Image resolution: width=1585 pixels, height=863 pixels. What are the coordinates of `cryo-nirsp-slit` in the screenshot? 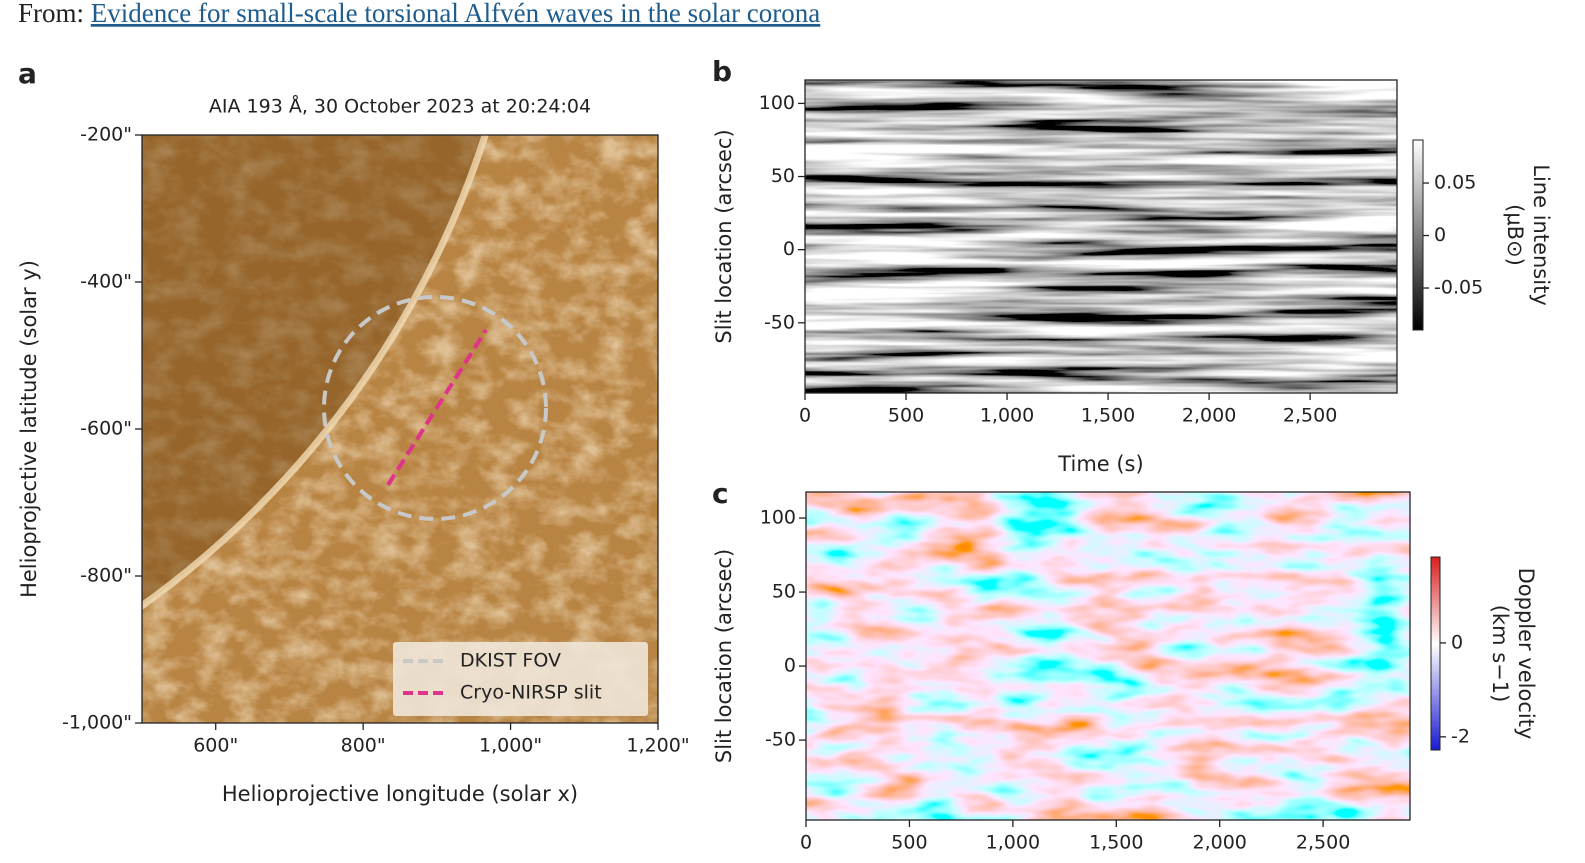 It's located at (437, 407).